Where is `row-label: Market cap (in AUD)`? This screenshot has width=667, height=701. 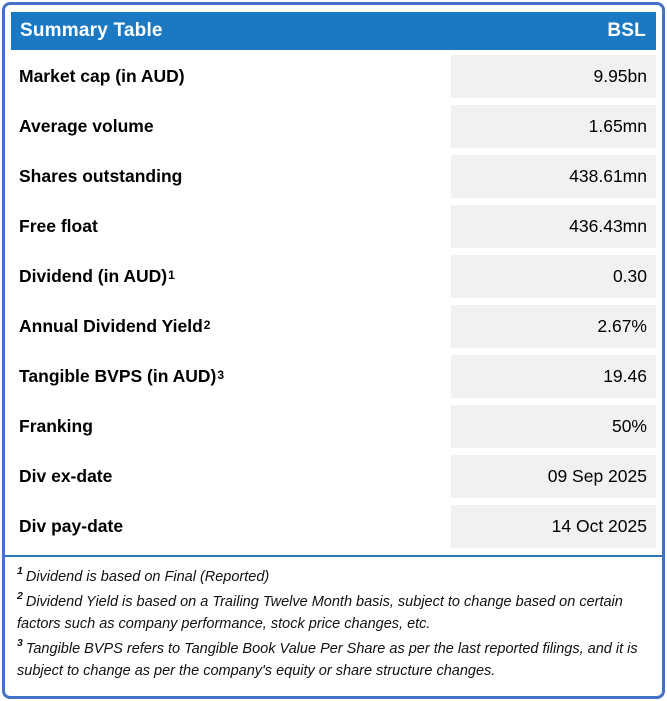
row-label: Market cap (in AUD) is located at coordinates (102, 76).